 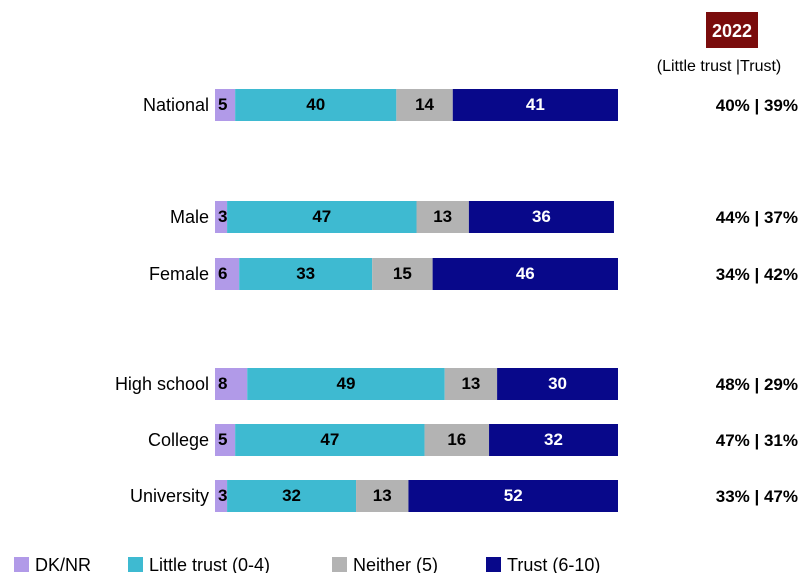 I want to click on data-label: 33, so click(x=305, y=273).